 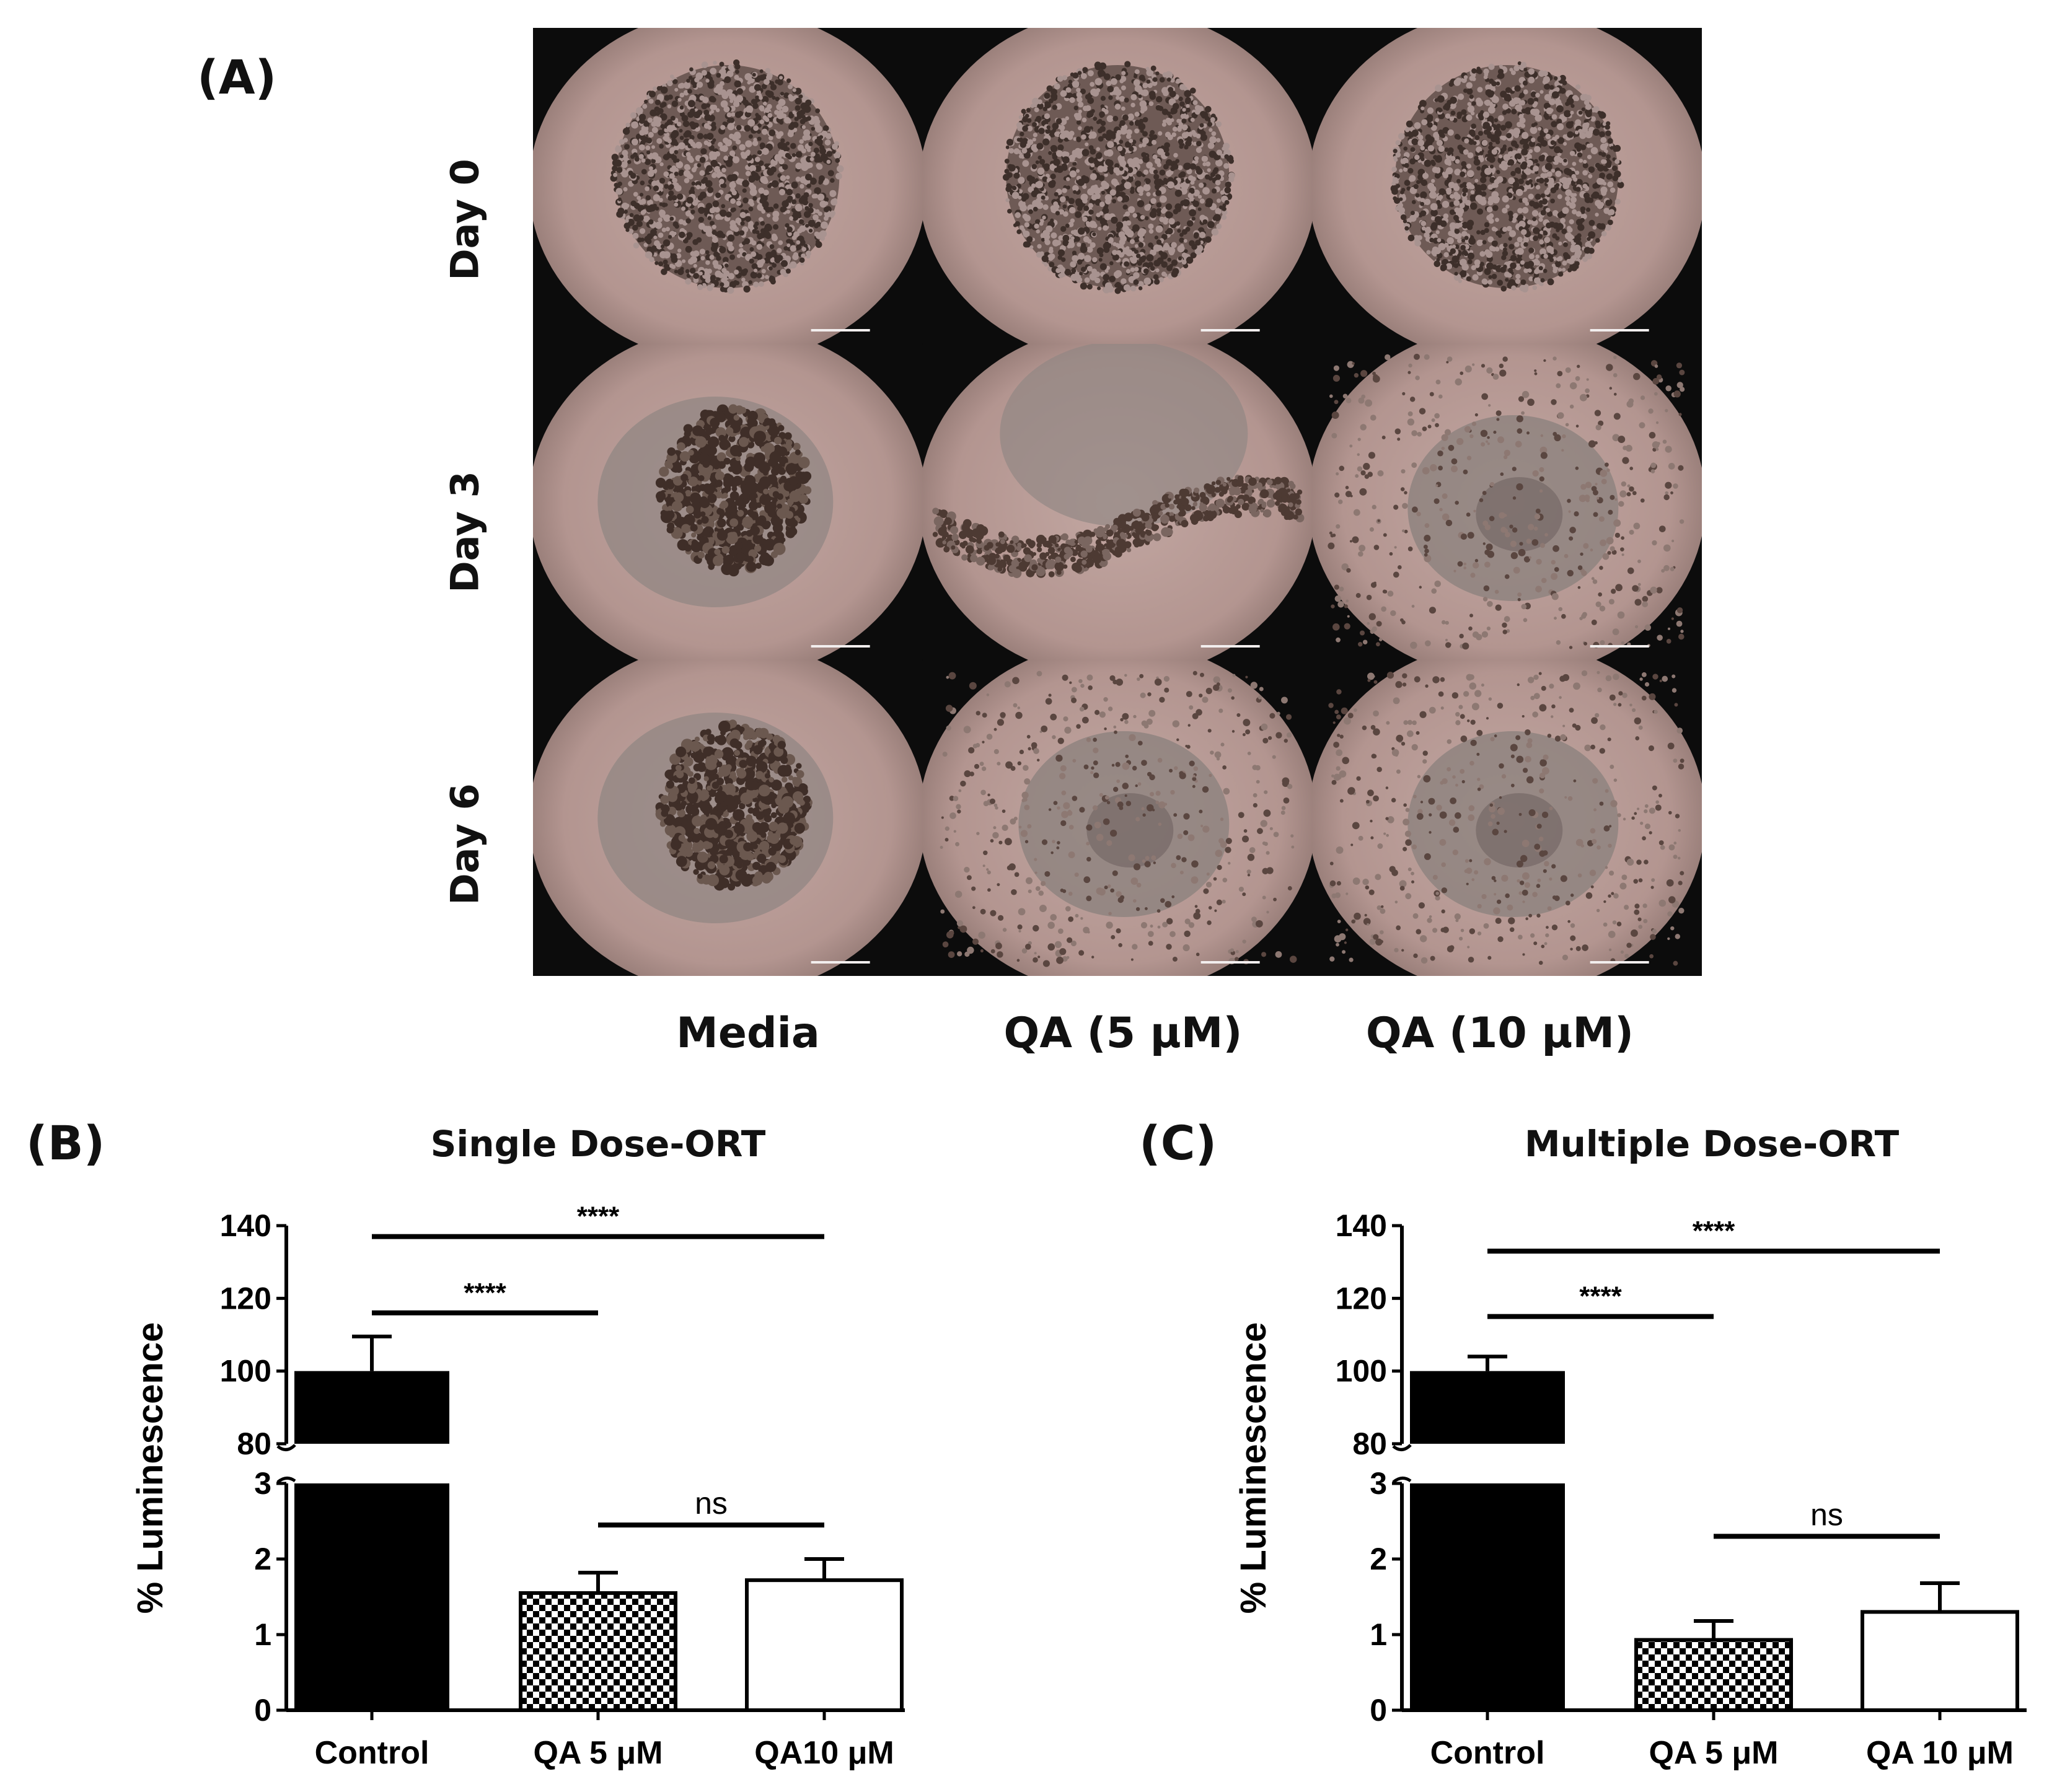 What do you see at coordinates (1178, 1143) in the screenshot?
I see `panel-label-c: (C)` at bounding box center [1178, 1143].